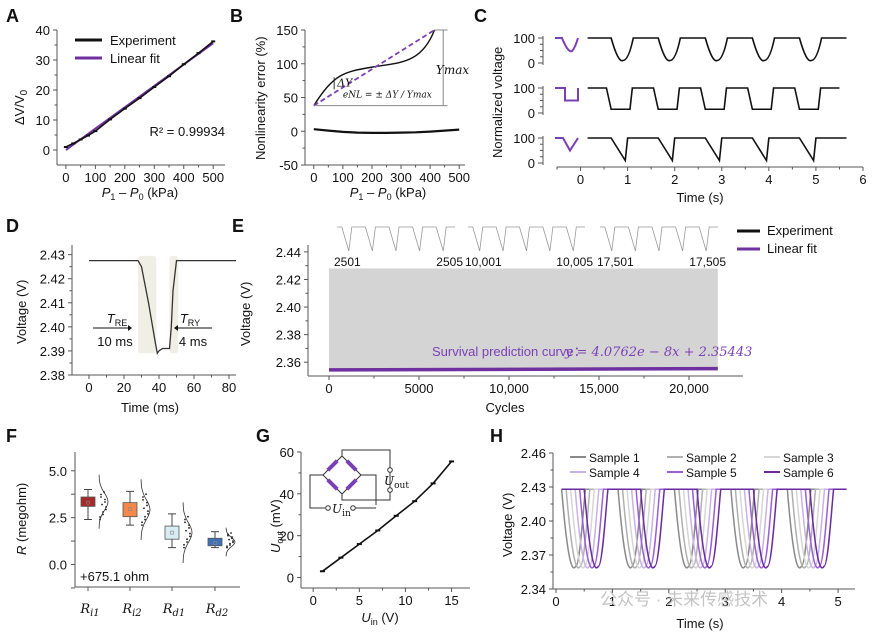 The height and width of the screenshot is (633, 873). Describe the element at coordinates (328, 388) in the screenshot. I see `panel-e-x-tick-label: 0` at that location.